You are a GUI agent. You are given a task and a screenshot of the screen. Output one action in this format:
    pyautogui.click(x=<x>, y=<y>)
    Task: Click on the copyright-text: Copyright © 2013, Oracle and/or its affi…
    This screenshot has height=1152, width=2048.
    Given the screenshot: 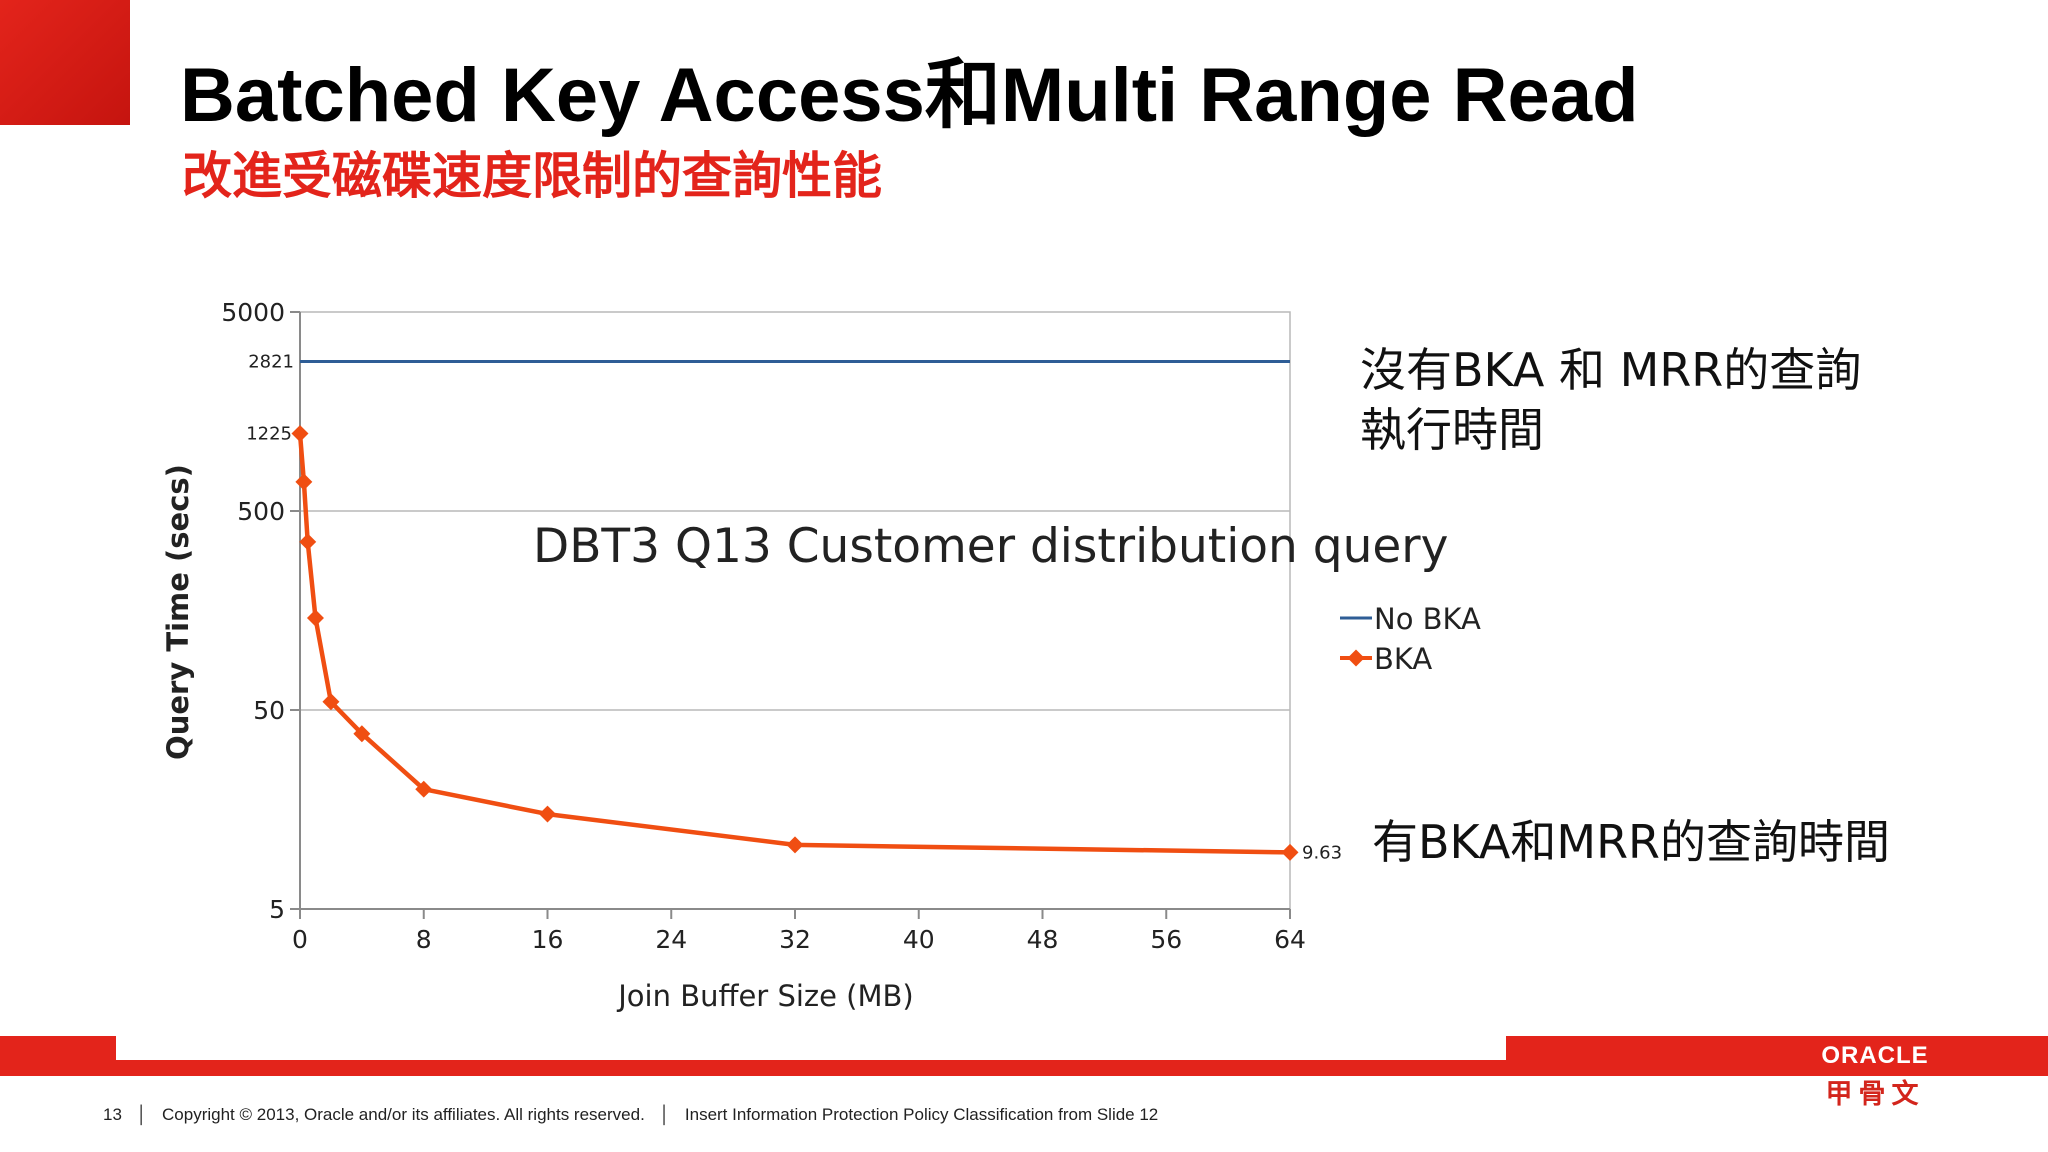 What is the action you would take?
    pyautogui.click(x=403, y=1114)
    